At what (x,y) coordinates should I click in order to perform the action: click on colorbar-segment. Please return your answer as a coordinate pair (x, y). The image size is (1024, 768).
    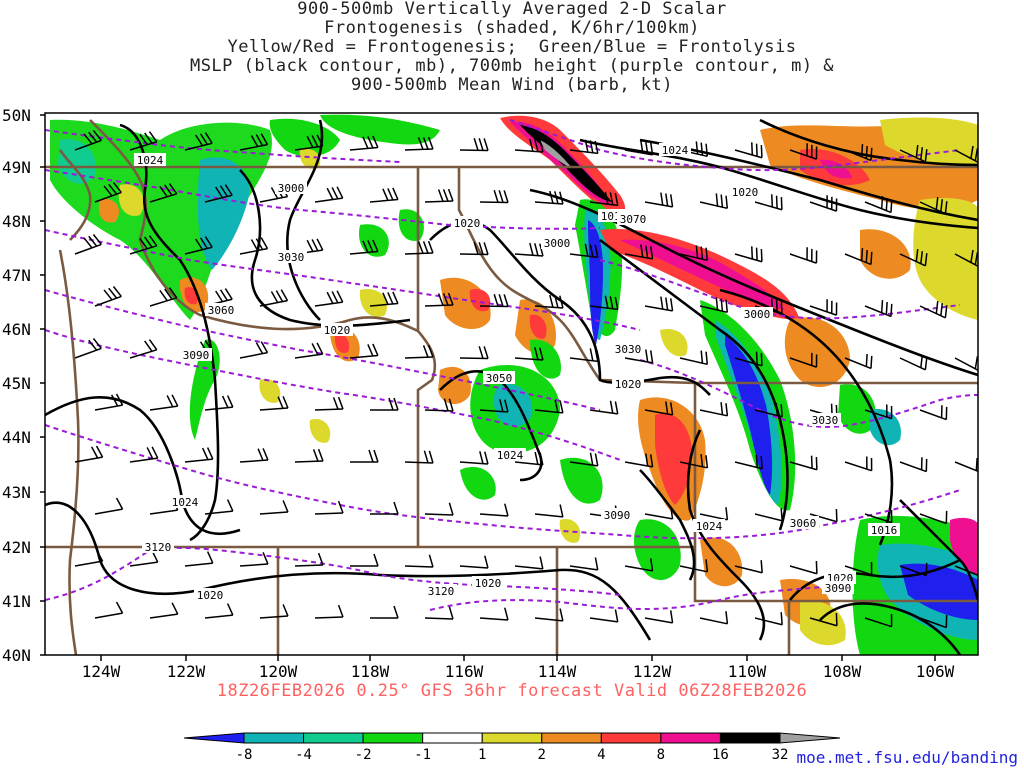
    Looking at the image, I should click on (631, 738).